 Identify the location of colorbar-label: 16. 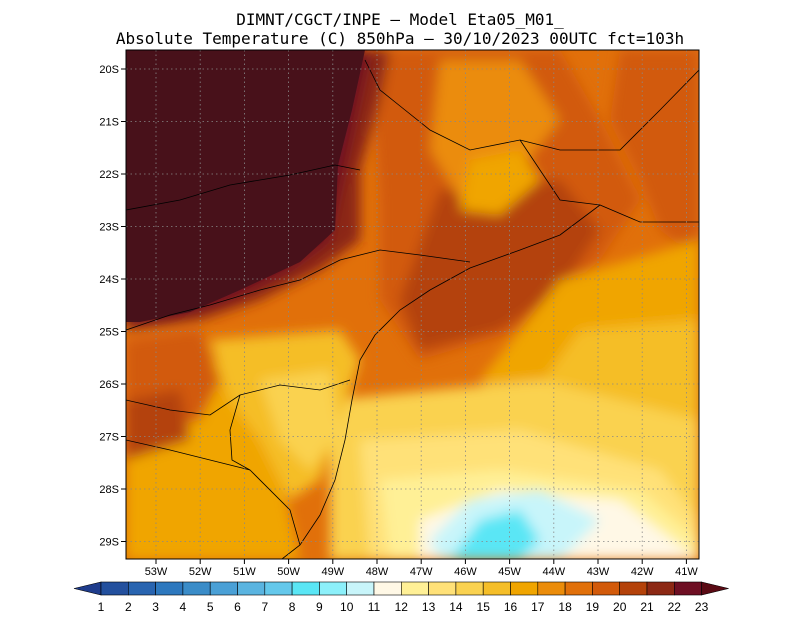
(511, 607).